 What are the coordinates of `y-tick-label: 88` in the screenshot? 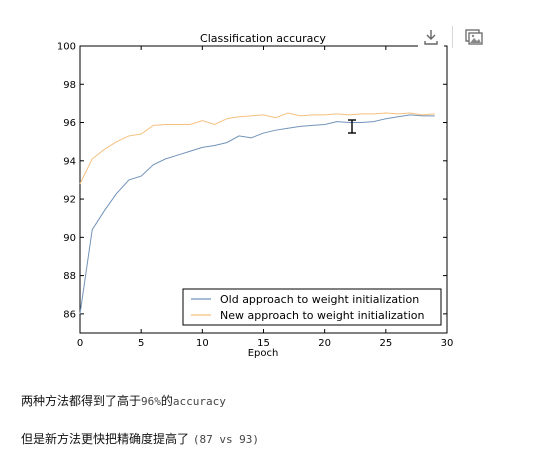 It's located at (69, 276).